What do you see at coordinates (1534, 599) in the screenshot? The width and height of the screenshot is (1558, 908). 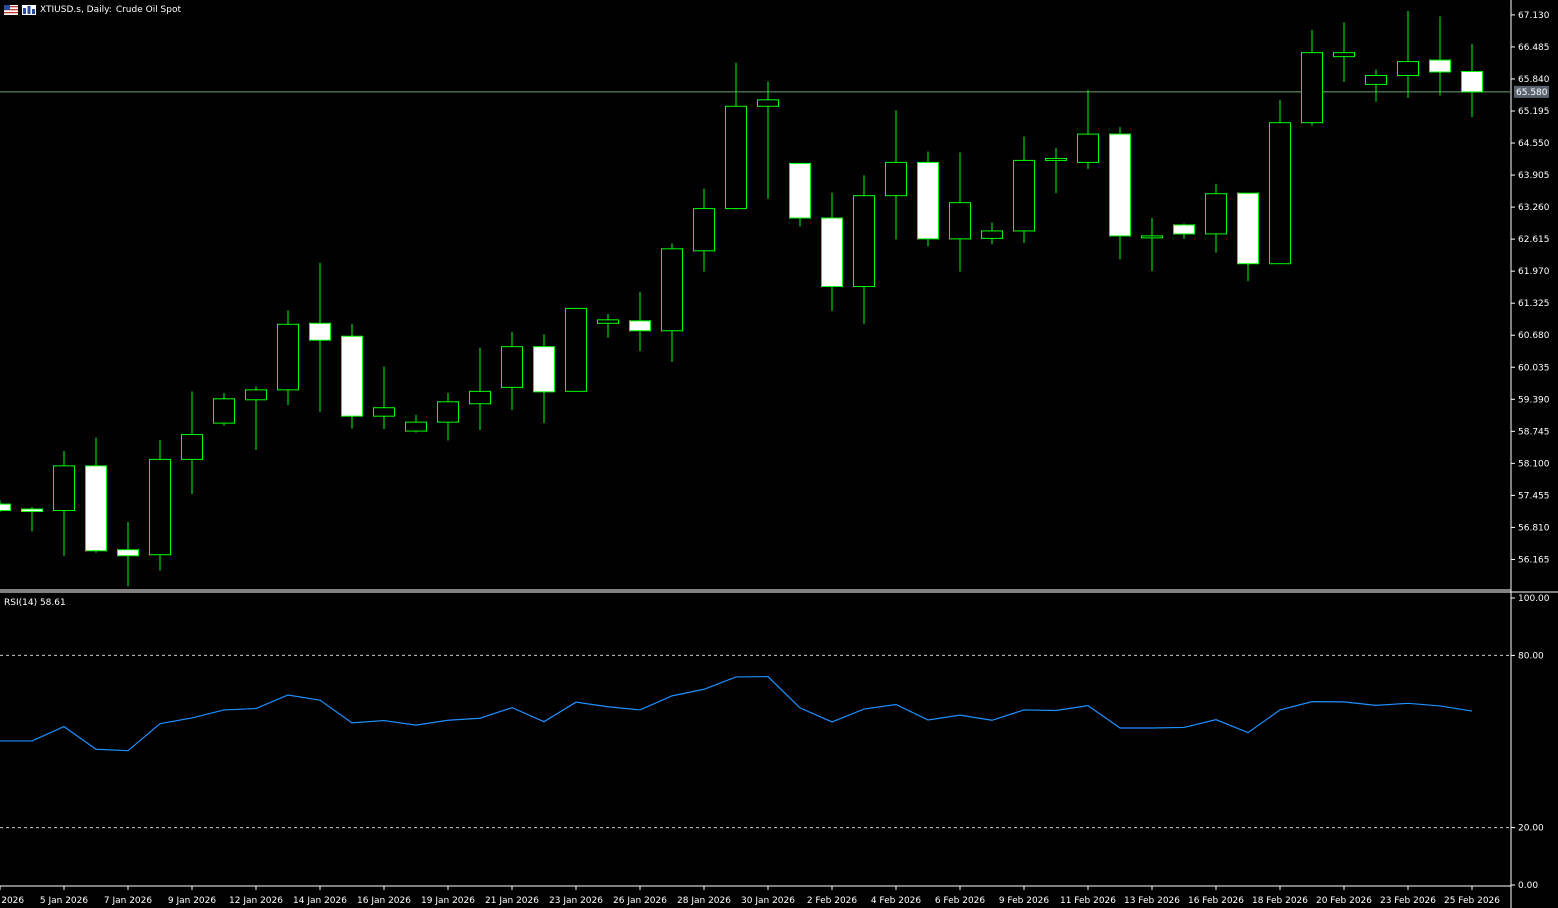 I see `rsi-tick-label: 100.00` at bounding box center [1534, 599].